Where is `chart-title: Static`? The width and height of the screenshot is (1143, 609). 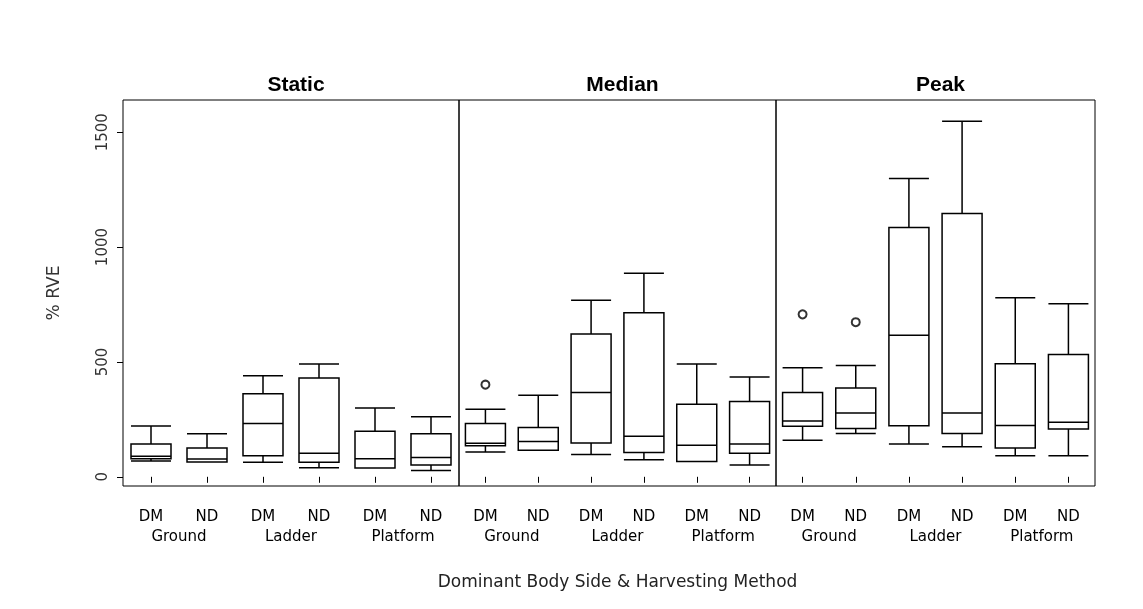 chart-title: Static is located at coordinates (296, 83).